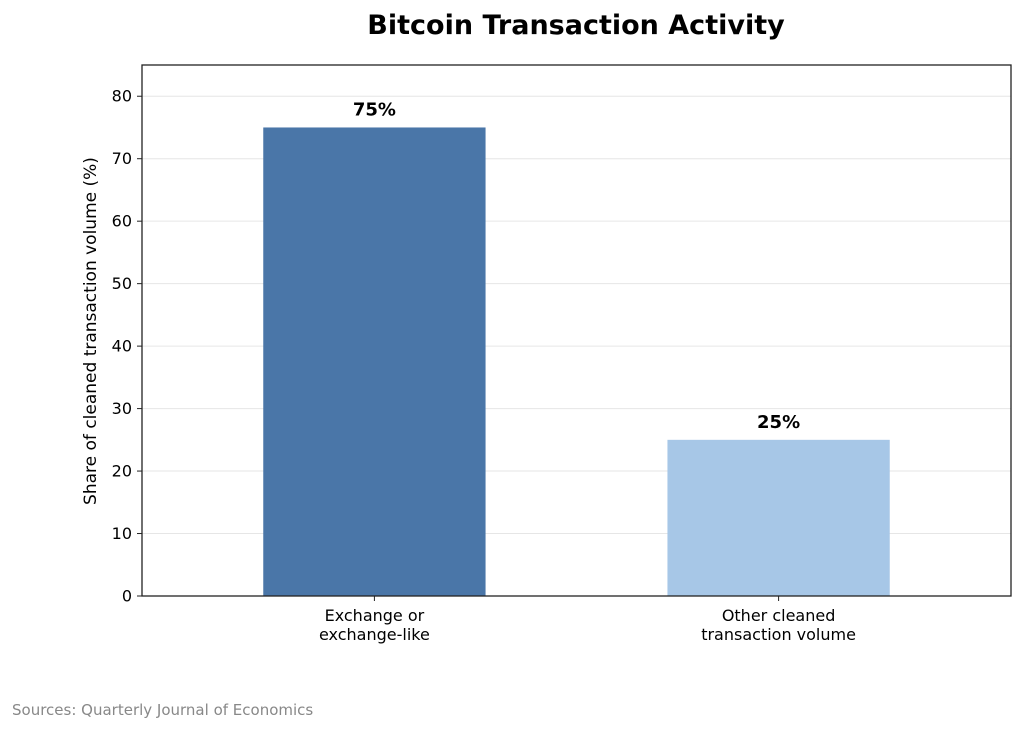 This screenshot has height=732, width=1024. I want to click on data-label-0: 75%, so click(374, 109).